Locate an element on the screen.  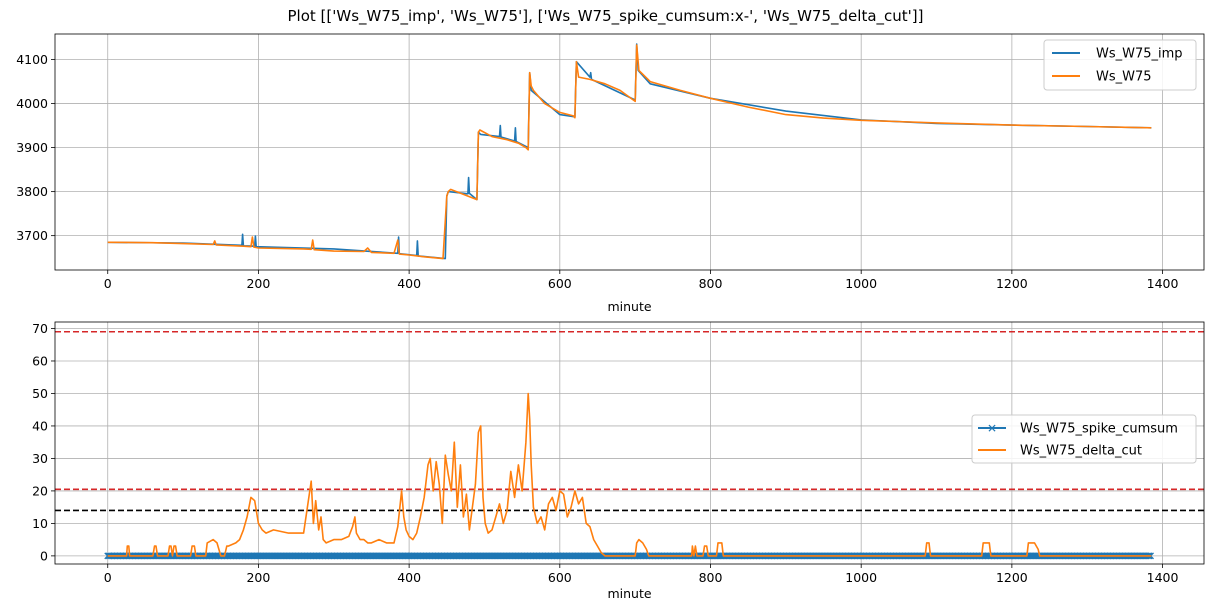
top-x-tick-label: 200 is located at coordinates (258, 283).